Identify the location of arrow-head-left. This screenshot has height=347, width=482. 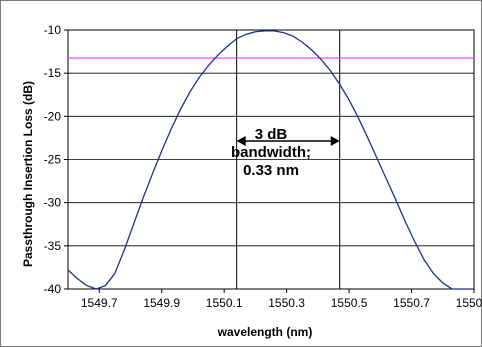
(241, 141).